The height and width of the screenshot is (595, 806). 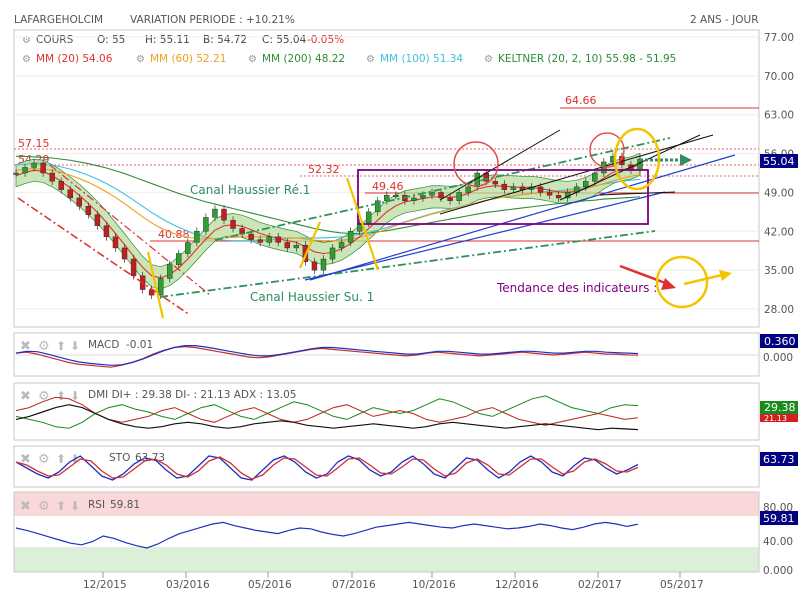 I want to click on x-tick-label: 03/2016, so click(x=188, y=585).